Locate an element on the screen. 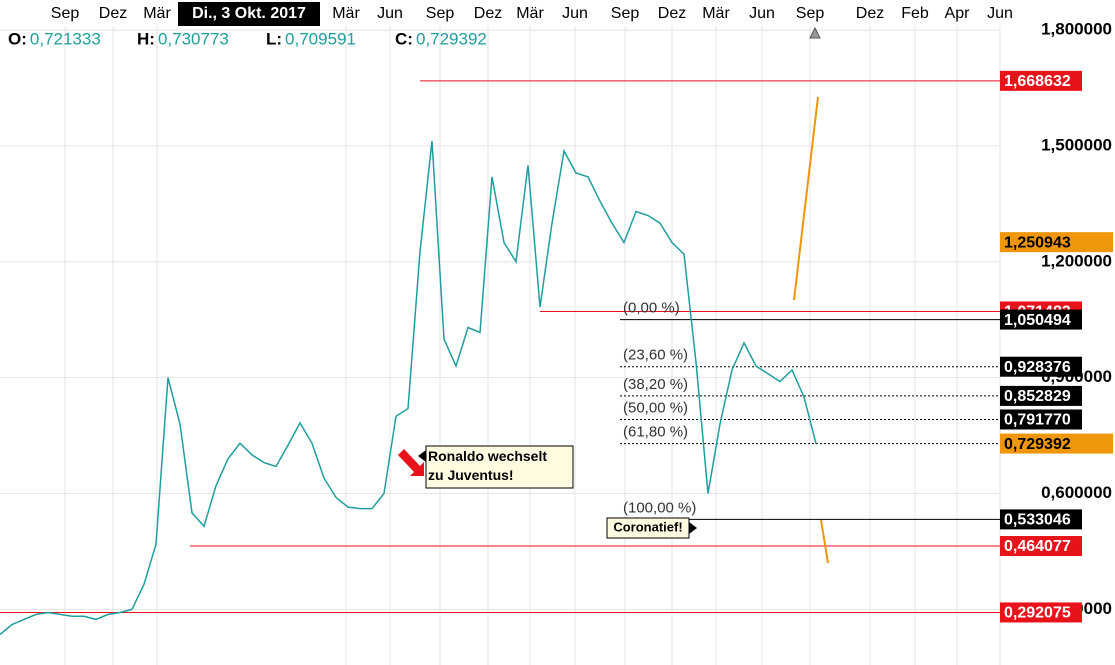 The height and width of the screenshot is (665, 1115). ohlc-value: 0,721333 is located at coordinates (65, 38).